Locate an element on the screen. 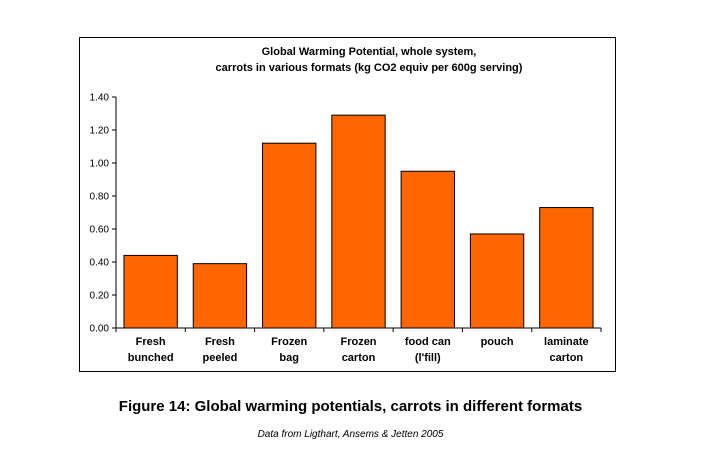 The height and width of the screenshot is (459, 701). y-tick-label: 1.40 is located at coordinates (100, 98).